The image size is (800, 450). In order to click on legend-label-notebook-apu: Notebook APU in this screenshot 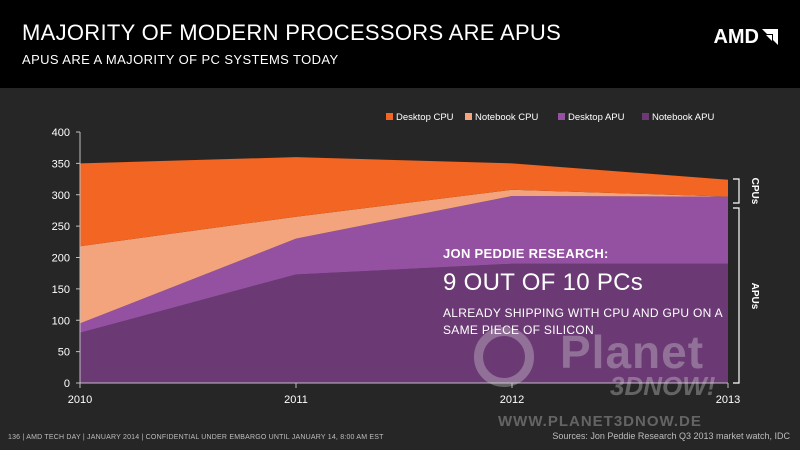, I will do `click(683, 117)`.